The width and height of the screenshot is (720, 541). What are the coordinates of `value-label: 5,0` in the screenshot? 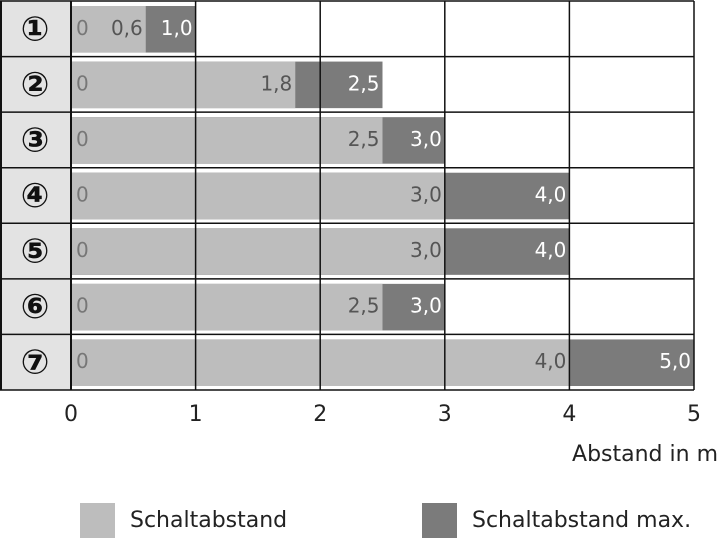 It's located at (675, 361).